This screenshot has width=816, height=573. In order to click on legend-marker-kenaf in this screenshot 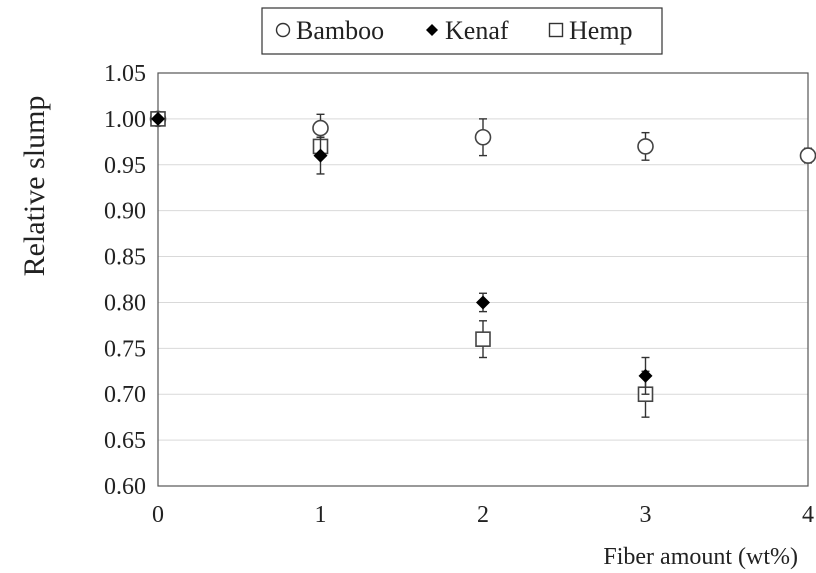, I will do `click(432, 30)`.